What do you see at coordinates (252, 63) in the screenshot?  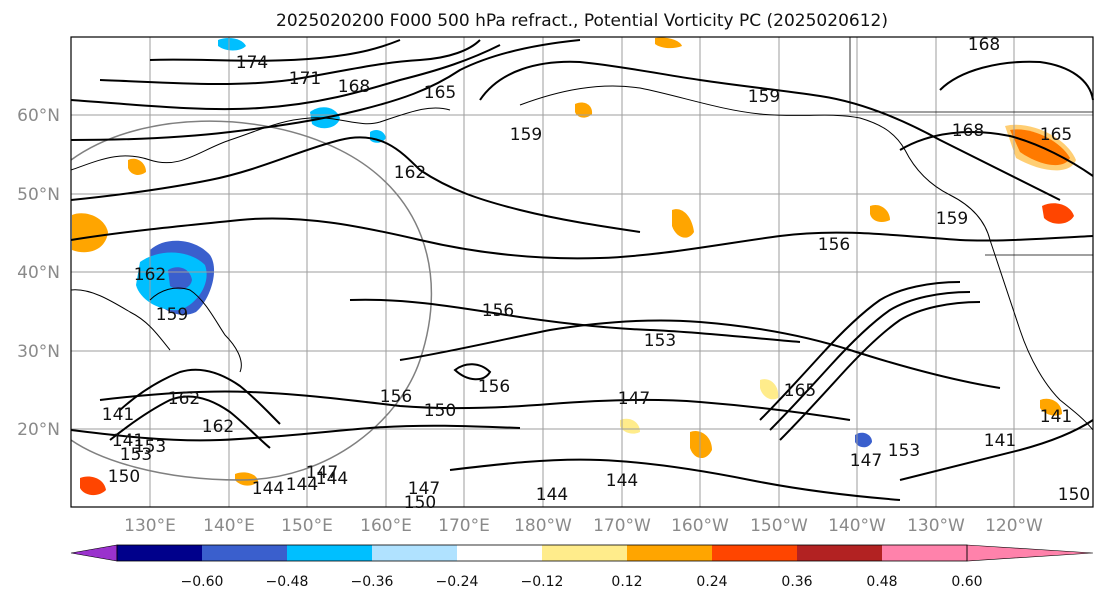 I see `contour-label: 174` at bounding box center [252, 63].